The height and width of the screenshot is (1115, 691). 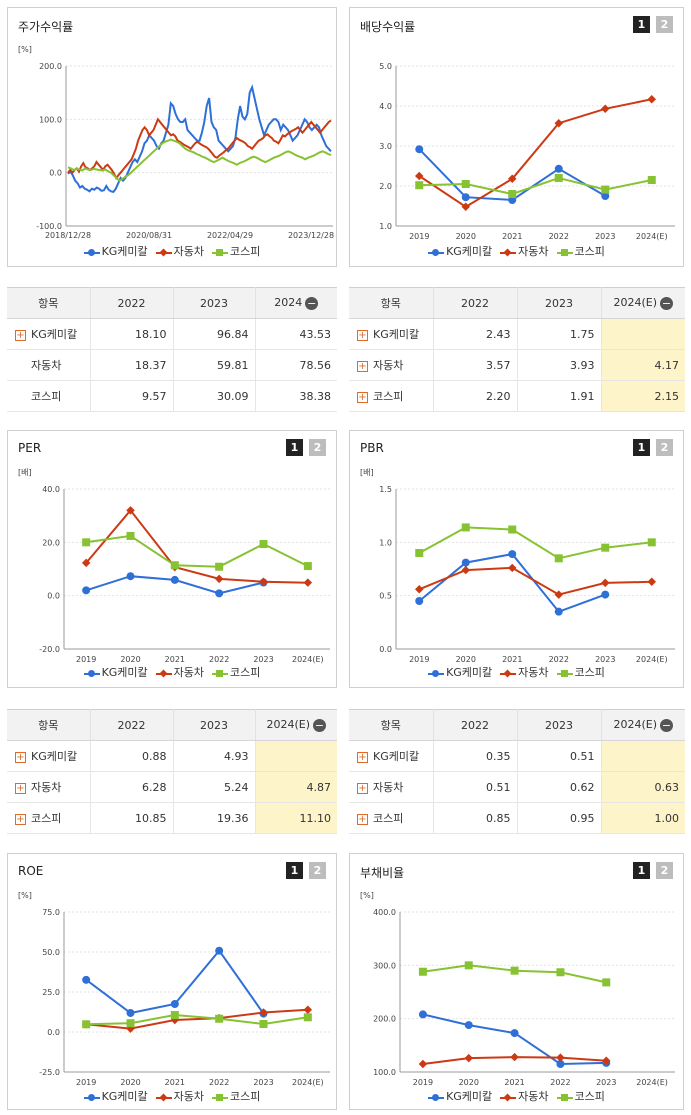 What do you see at coordinates (131, 334) in the screenshot?
I see `table-cell: 18.10` at bounding box center [131, 334].